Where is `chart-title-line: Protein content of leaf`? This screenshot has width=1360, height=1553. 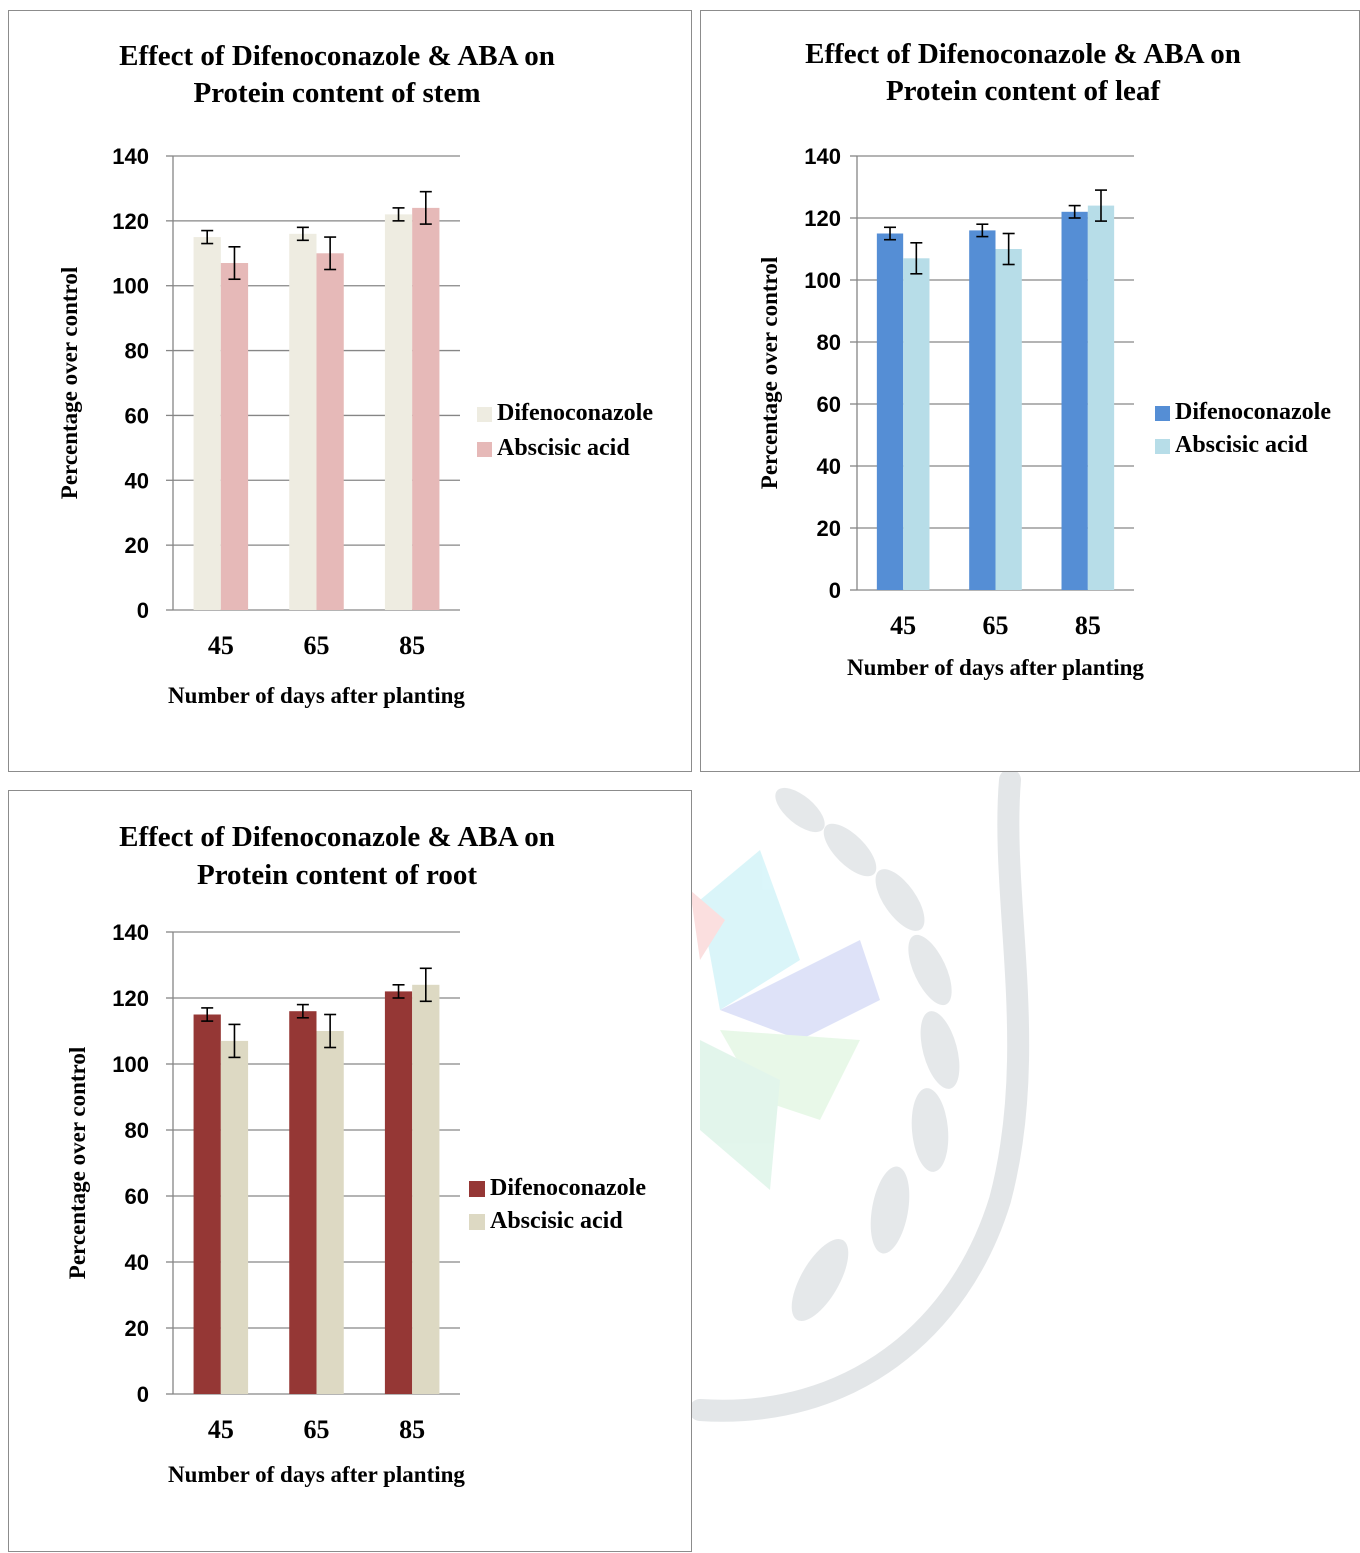
chart-title-line: Protein content of leaf is located at coordinates (1023, 91).